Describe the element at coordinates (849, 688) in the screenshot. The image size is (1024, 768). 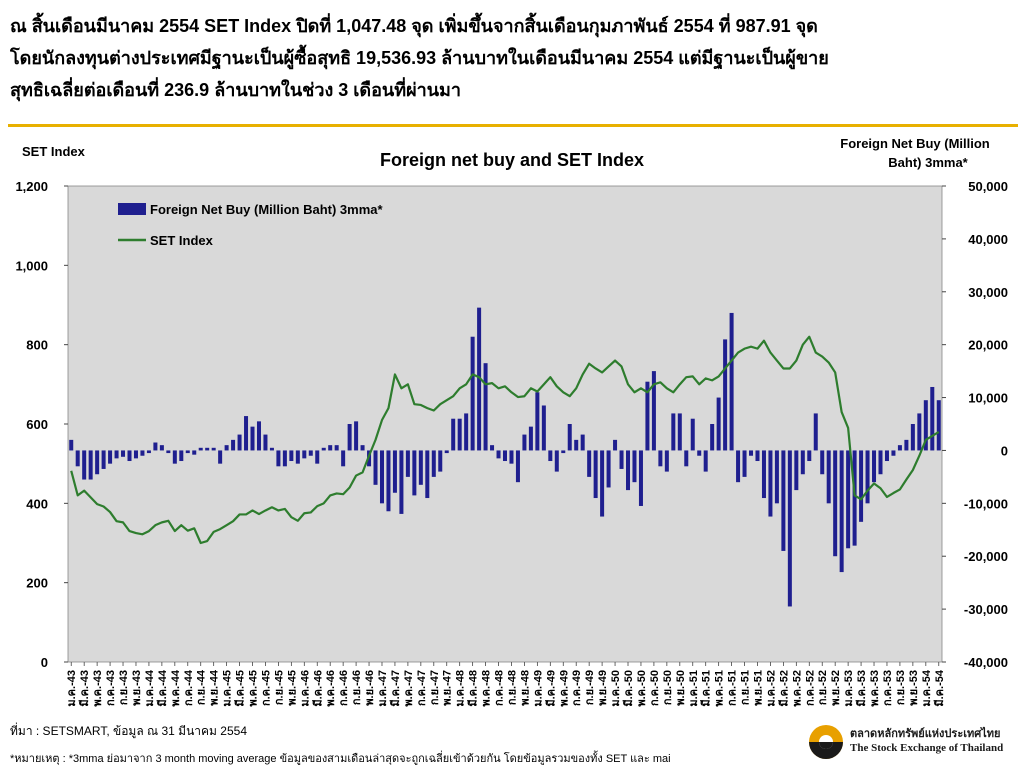
I see `x-tick-label: ม.ค.-53` at that location.